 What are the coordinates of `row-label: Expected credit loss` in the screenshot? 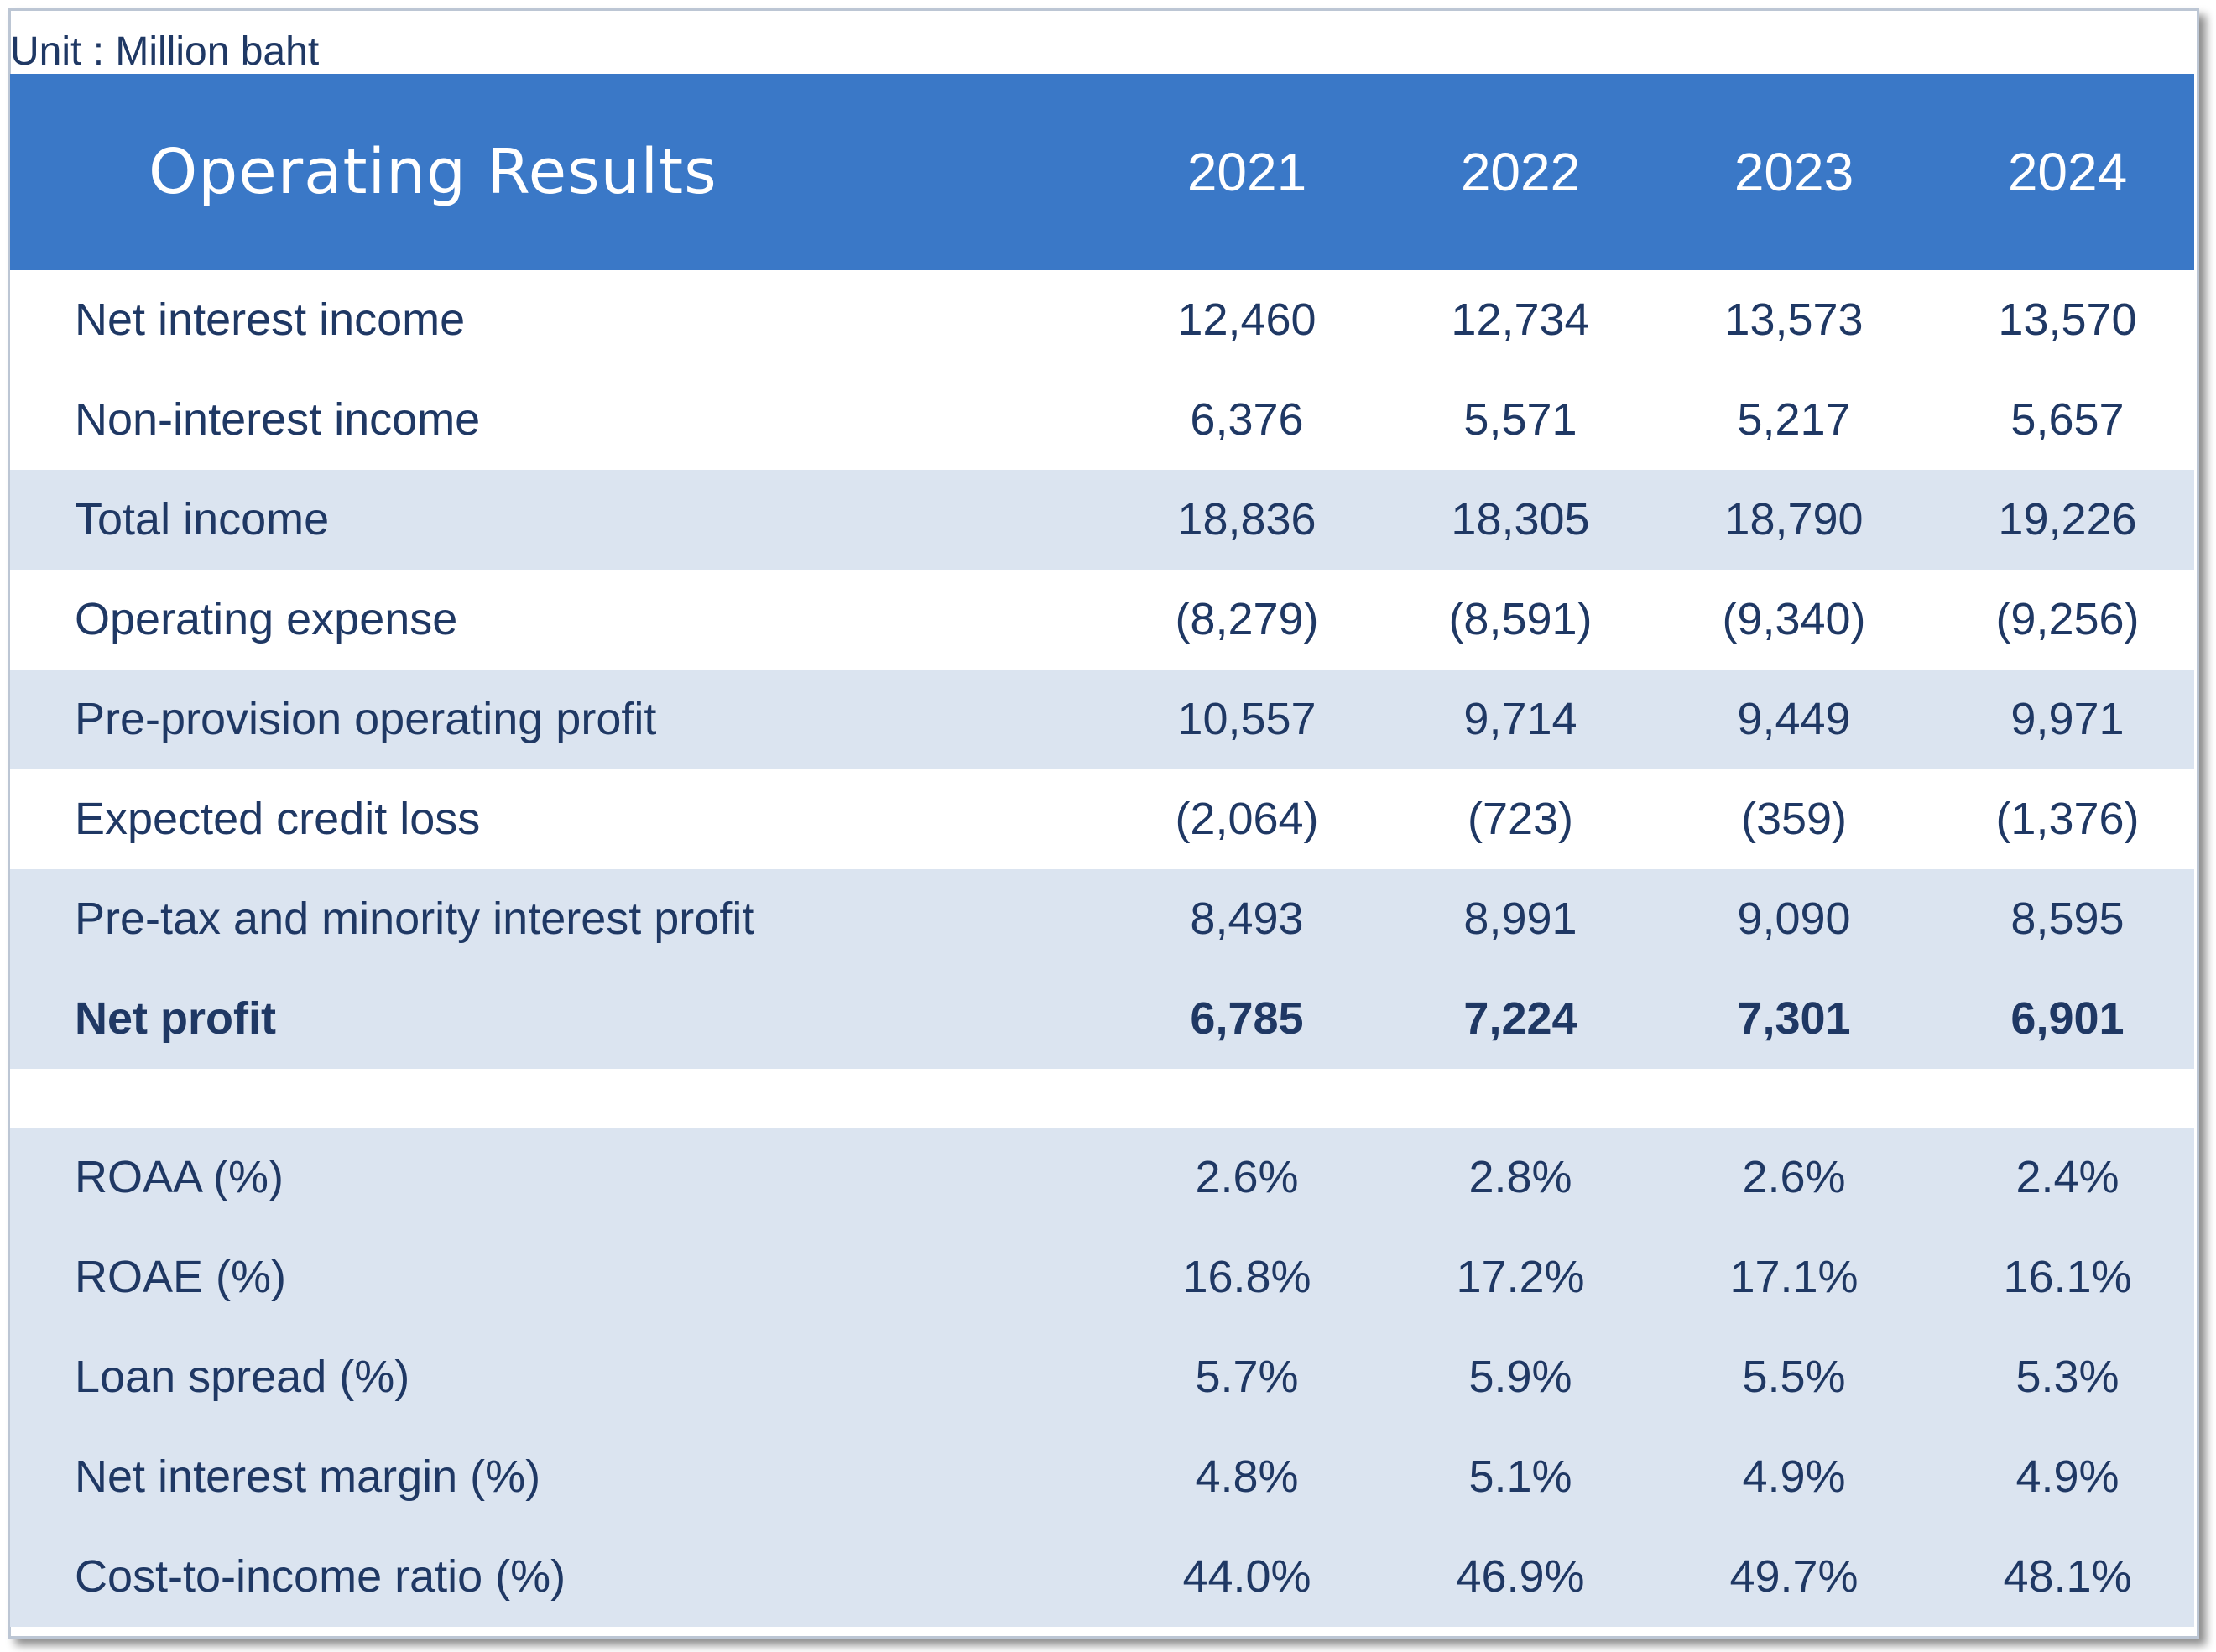 It's located at (278, 819).